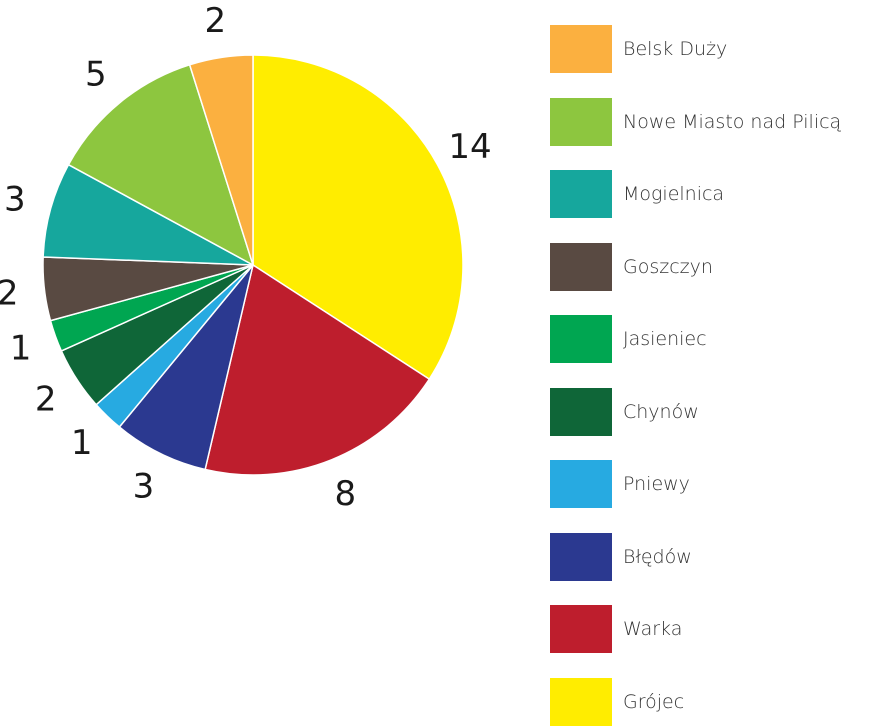 This screenshot has width=872, height=726. I want to click on data-label-bledow: 3, so click(144, 486).